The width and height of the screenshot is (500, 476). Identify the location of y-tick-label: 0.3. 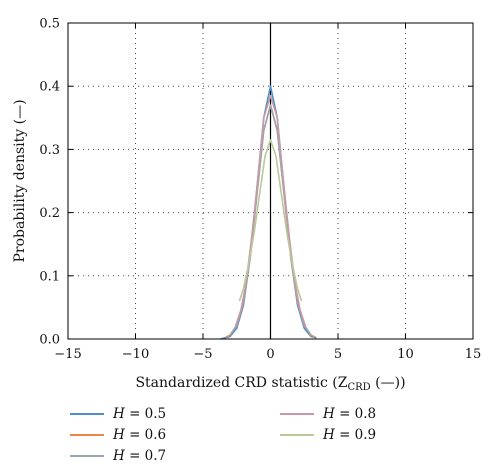
(49, 150).